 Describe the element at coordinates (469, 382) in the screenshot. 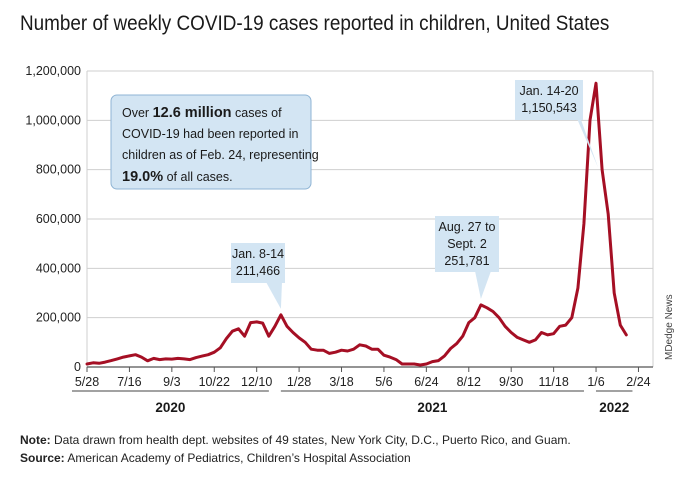

I see `x-tick-label: 8/12` at that location.